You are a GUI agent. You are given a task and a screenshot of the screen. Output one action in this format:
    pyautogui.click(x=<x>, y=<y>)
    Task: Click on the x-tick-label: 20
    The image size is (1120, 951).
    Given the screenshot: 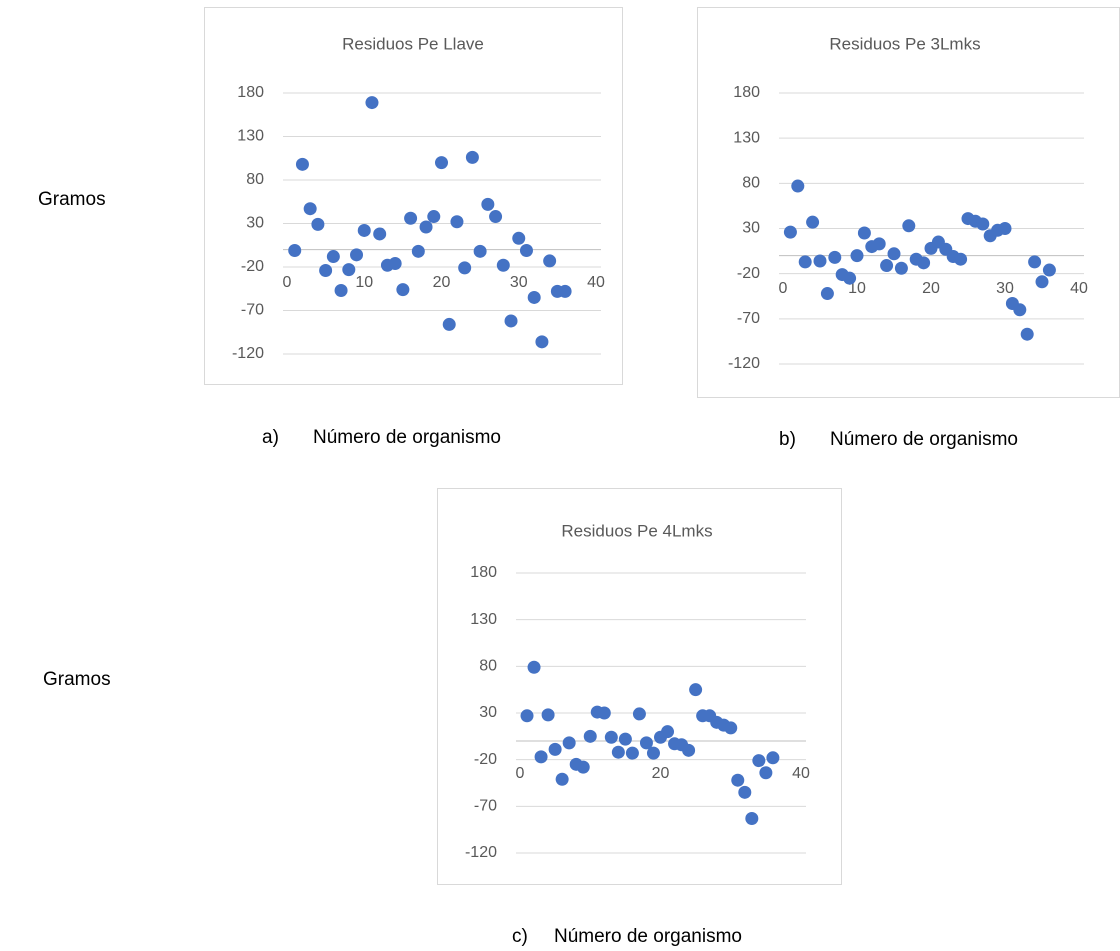 What is the action you would take?
    pyautogui.click(x=442, y=282)
    